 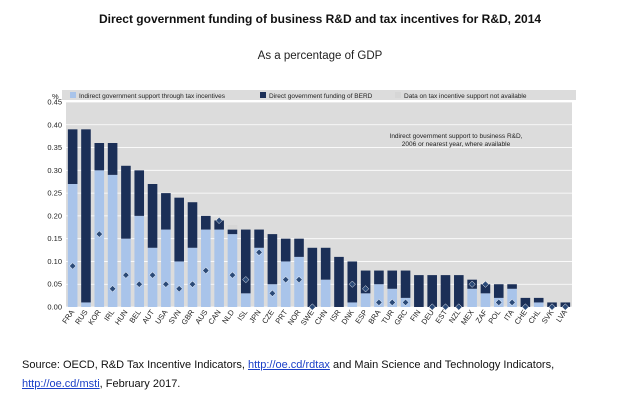 What do you see at coordinates (312, 277) in the screenshot?
I see `bar-swe-s2` at bounding box center [312, 277].